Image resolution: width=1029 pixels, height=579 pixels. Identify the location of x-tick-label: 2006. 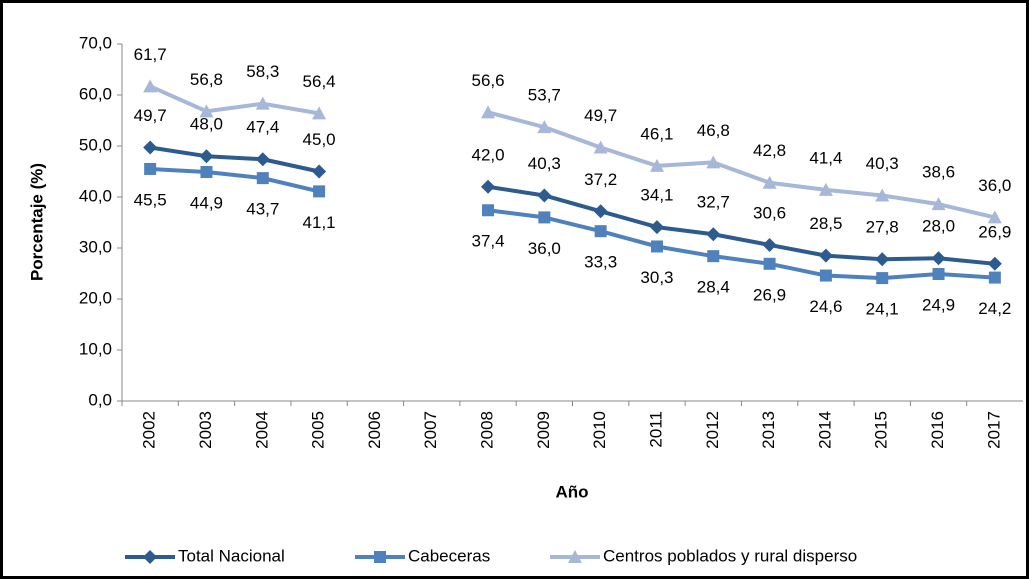
(374, 430).